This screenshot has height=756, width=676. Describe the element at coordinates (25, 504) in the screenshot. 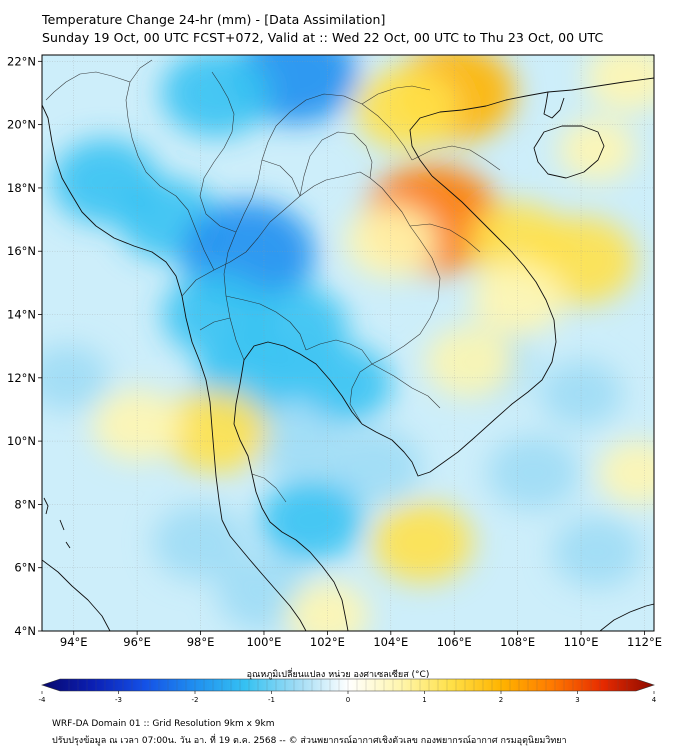

I see `lat-tick-label: 8°N` at that location.